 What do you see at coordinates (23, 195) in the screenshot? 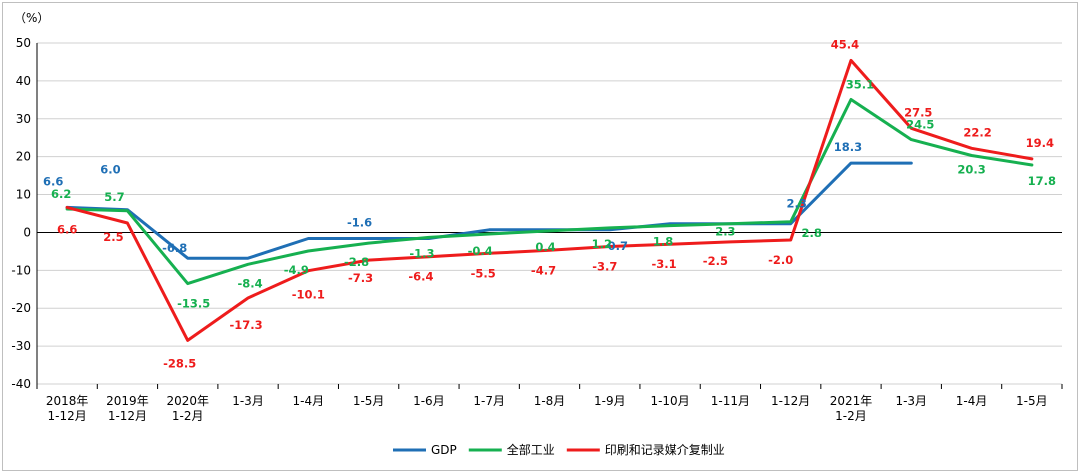
I see `y-tick-label: 10` at bounding box center [23, 195].